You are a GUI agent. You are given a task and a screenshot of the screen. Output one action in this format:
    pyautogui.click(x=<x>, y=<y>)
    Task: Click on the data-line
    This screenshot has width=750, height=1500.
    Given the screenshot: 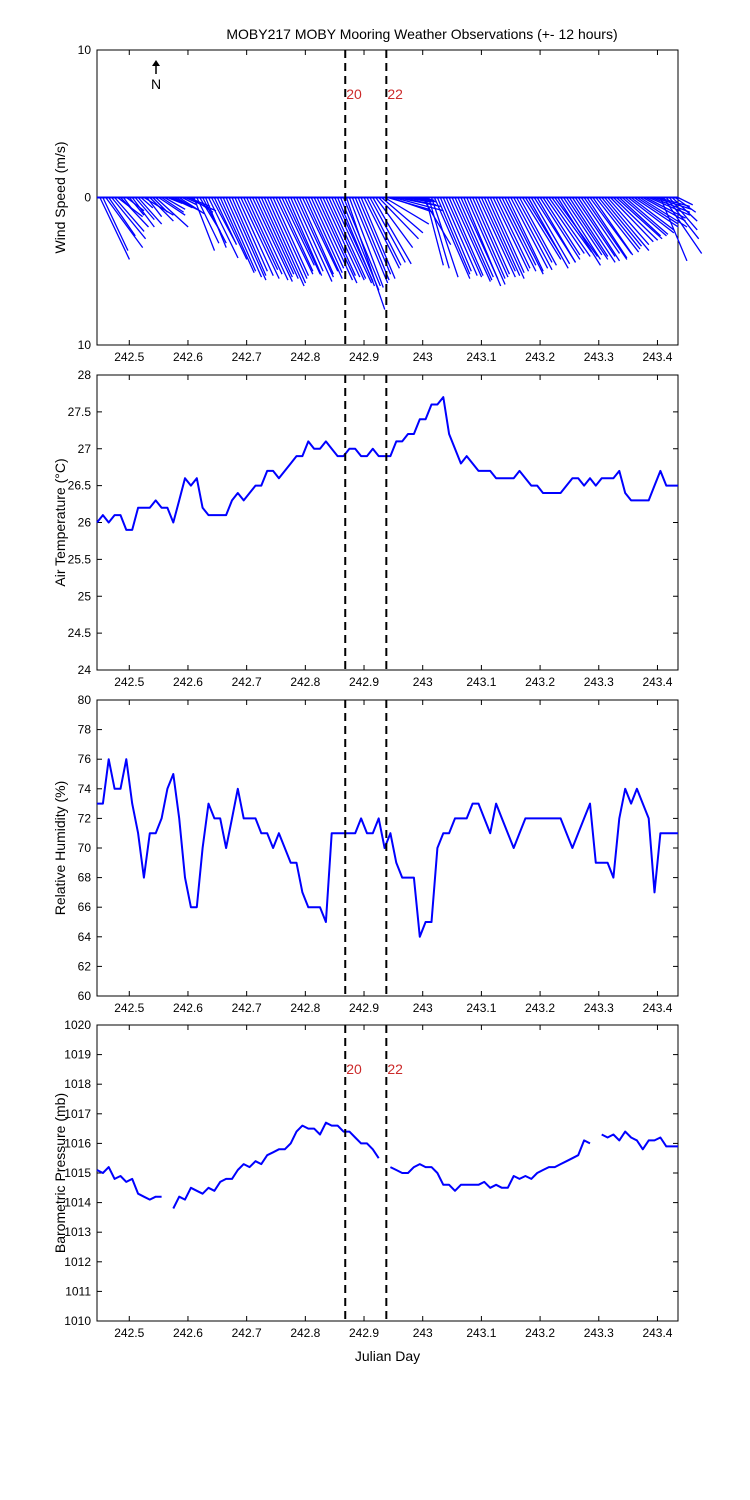 What is the action you would take?
    pyautogui.click(x=490, y=1165)
    